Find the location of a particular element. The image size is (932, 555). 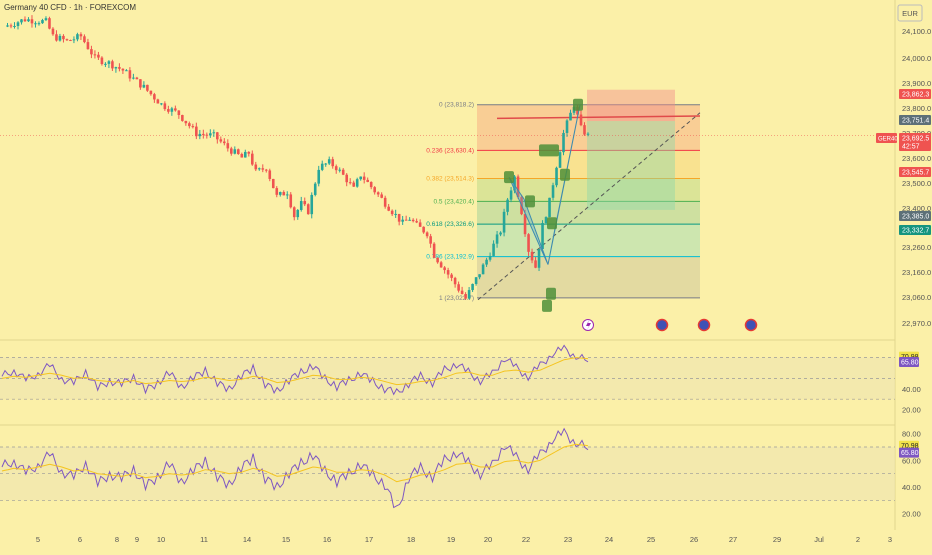

price-tick-label: 24,100.0 is located at coordinates (916, 31).